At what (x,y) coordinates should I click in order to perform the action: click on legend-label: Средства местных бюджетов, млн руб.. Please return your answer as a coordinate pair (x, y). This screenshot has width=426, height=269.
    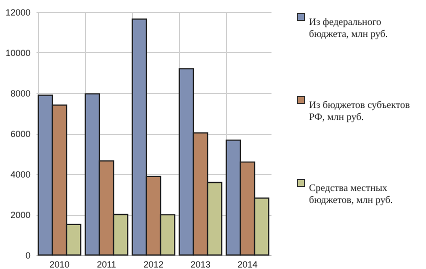
    Looking at the image, I should click on (351, 194).